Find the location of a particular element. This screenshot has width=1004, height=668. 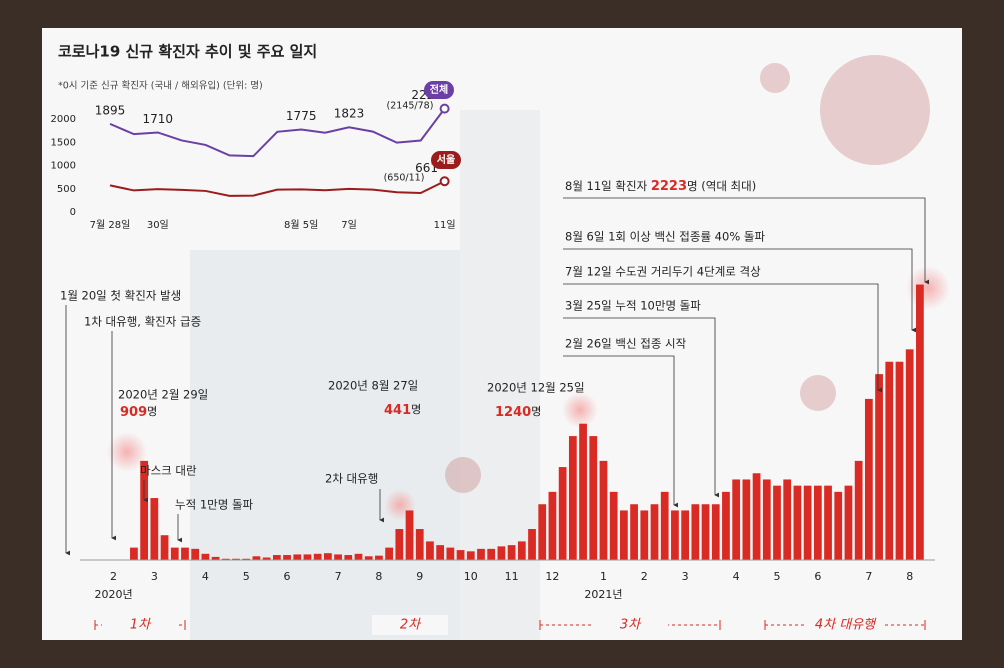

event-label: 7월 12일 수도권 거리두기 4단계로 격상 is located at coordinates (663, 272).